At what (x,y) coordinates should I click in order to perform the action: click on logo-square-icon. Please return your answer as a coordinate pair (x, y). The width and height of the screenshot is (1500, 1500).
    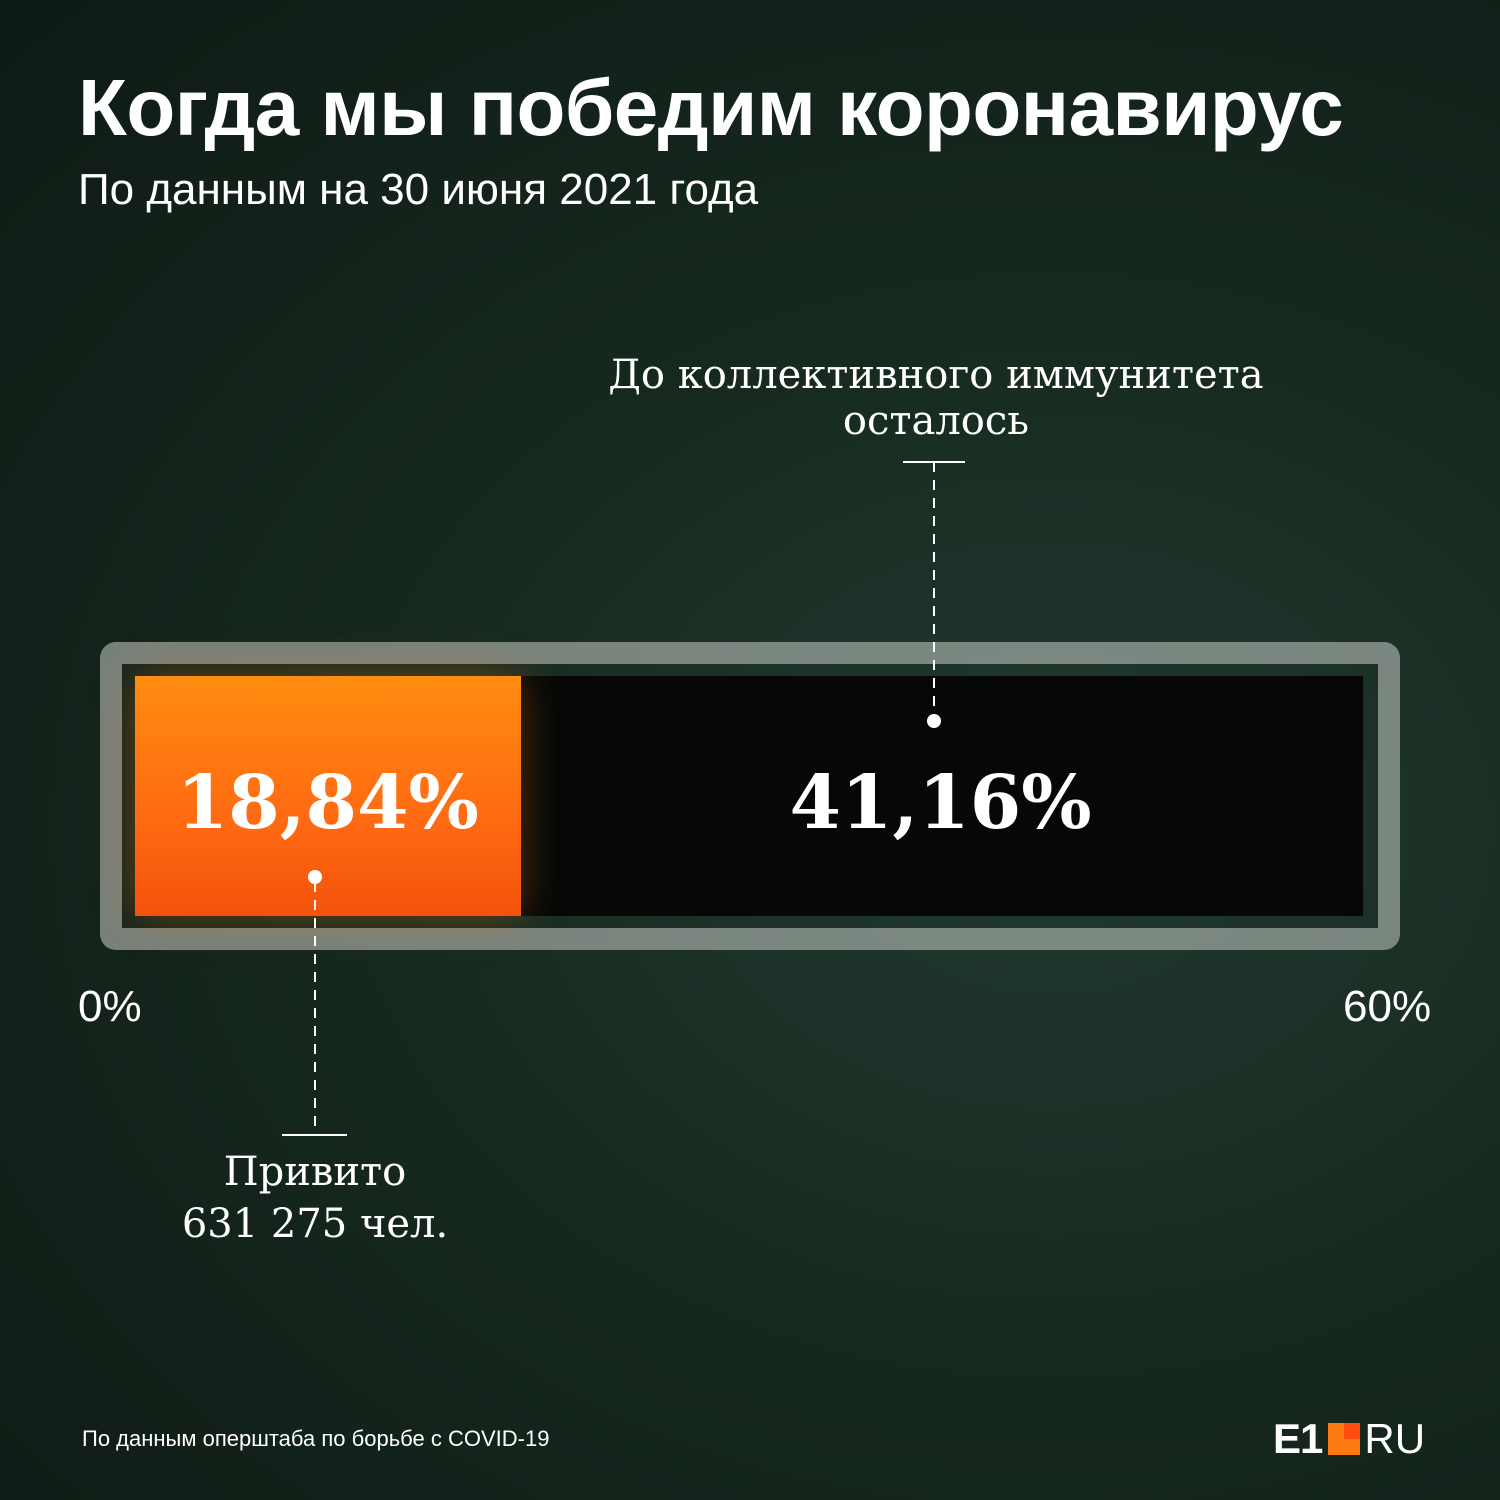
    Looking at the image, I should click on (1344, 1439).